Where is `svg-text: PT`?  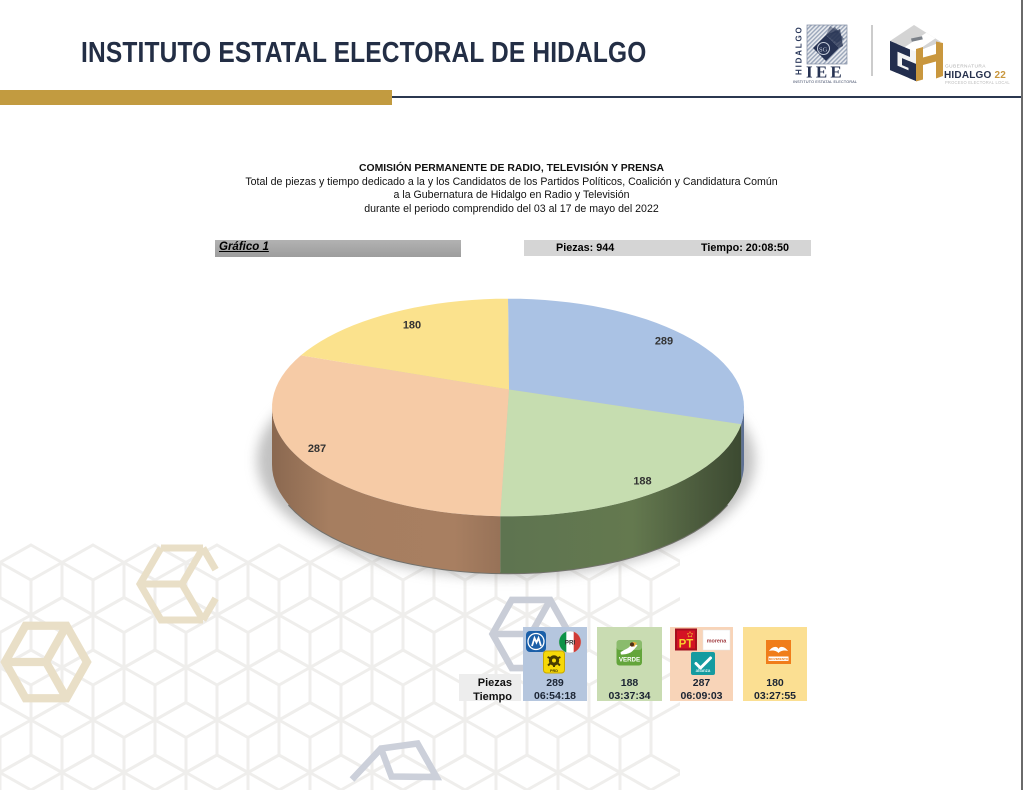
svg-text: PT is located at coordinates (686, 645).